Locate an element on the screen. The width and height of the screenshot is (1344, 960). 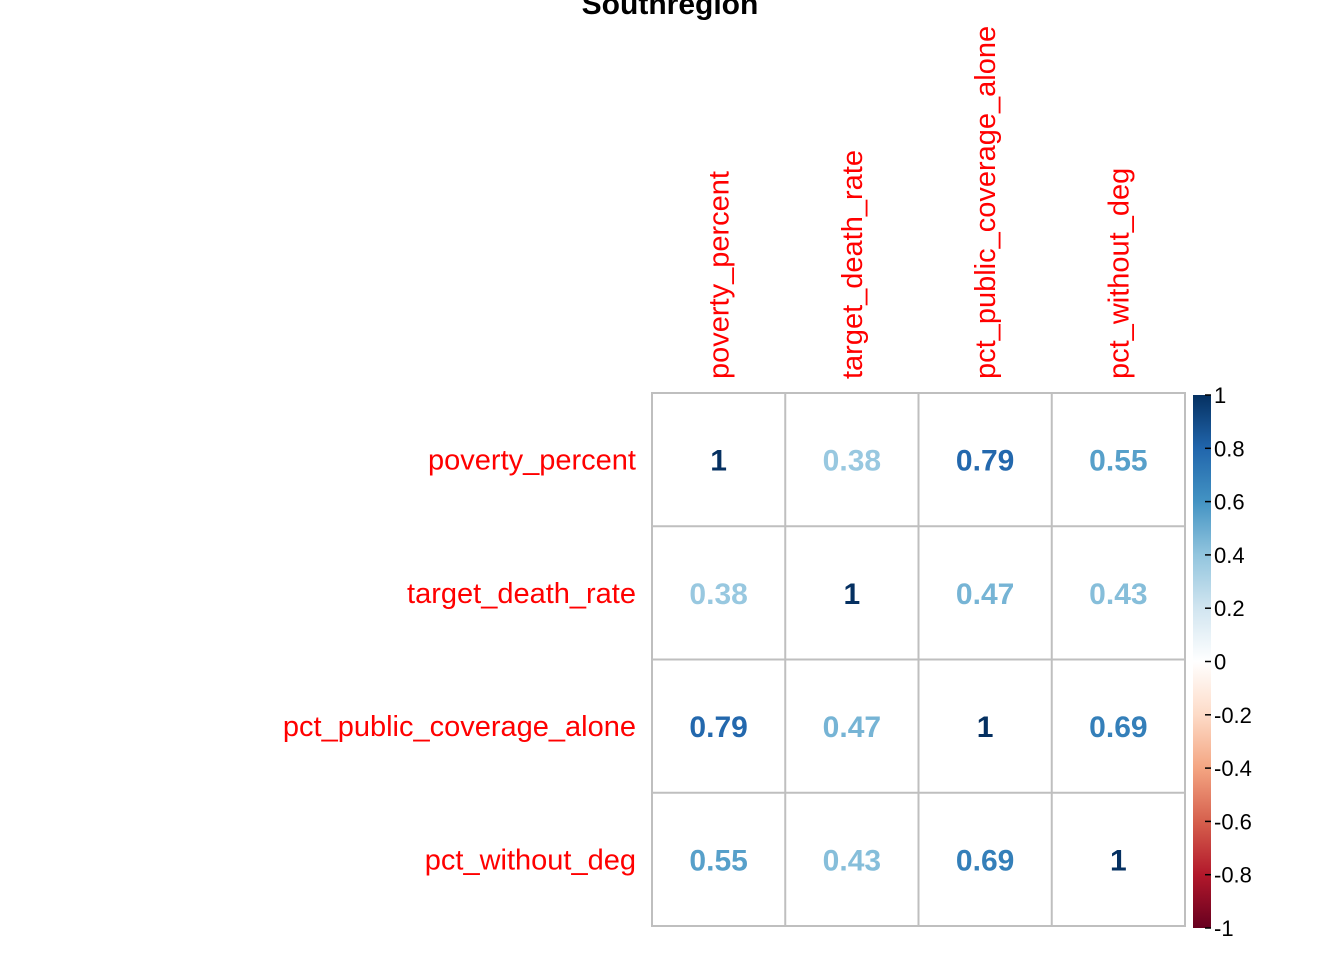
colorbar-tick-label: 0 is located at coordinates (1220, 662).